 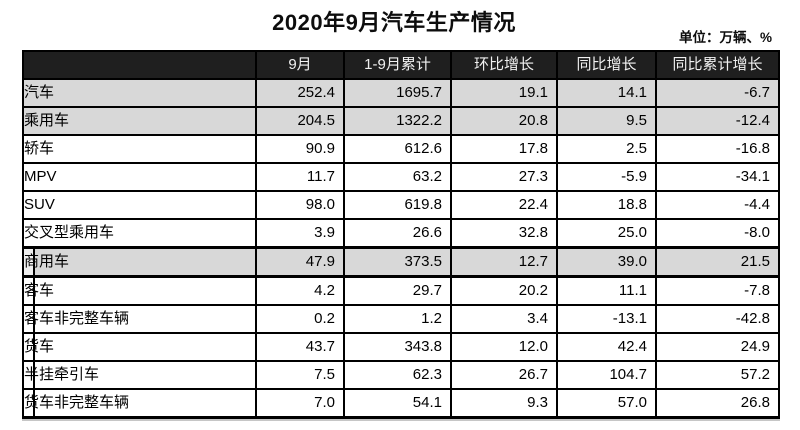 What do you see at coordinates (717, 403) in the screenshot?
I see `value-cell: 26.8` at bounding box center [717, 403].